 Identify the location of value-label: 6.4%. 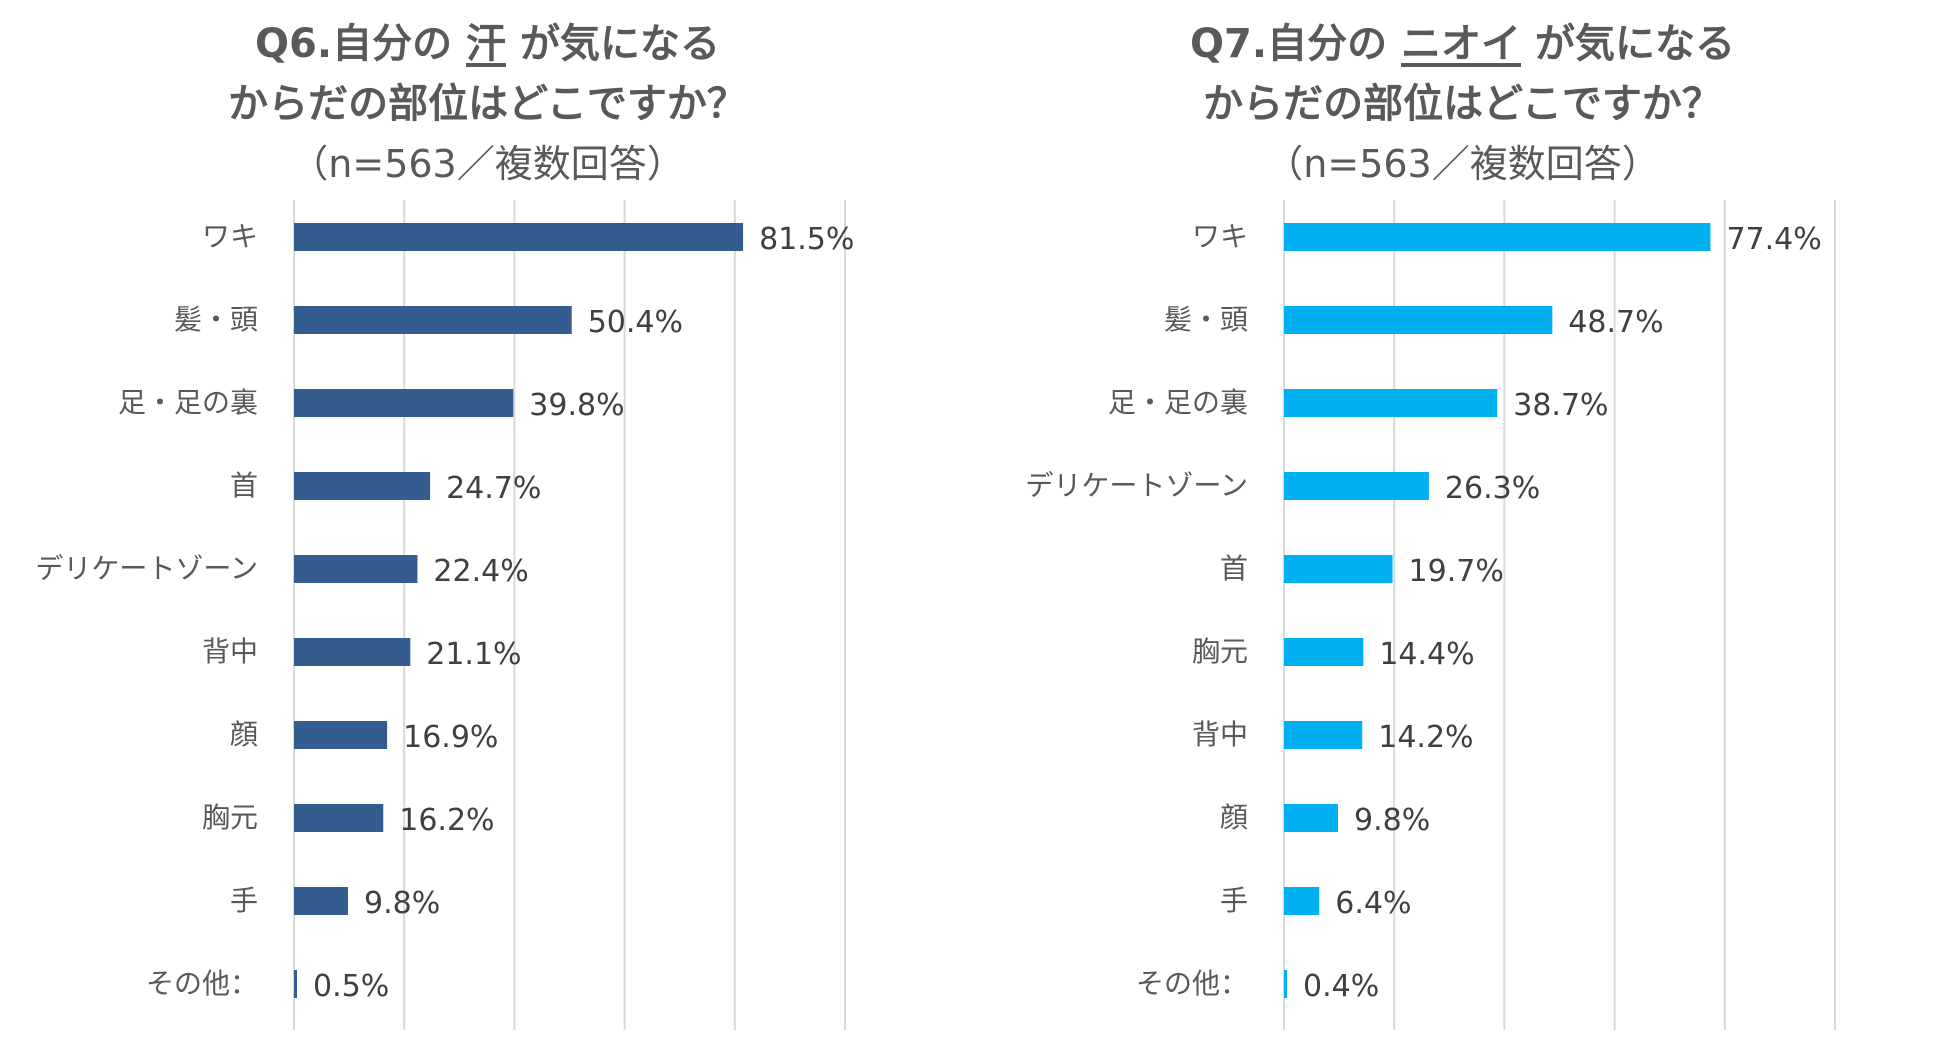
(1373, 903).